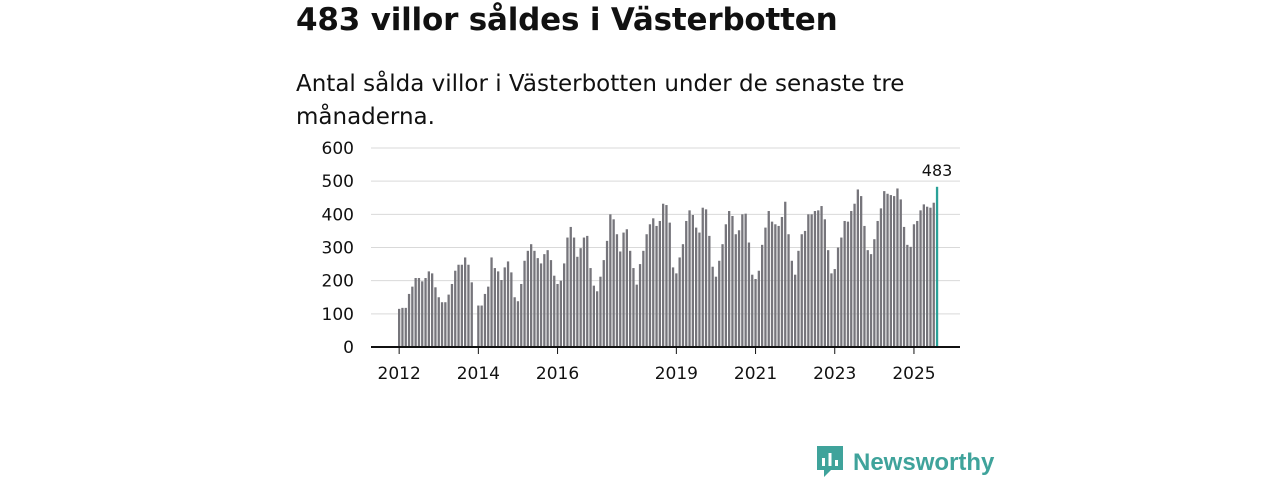  What do you see at coordinates (830, 463) in the screenshot?
I see `bar-chart-logo-icon` at bounding box center [830, 463].